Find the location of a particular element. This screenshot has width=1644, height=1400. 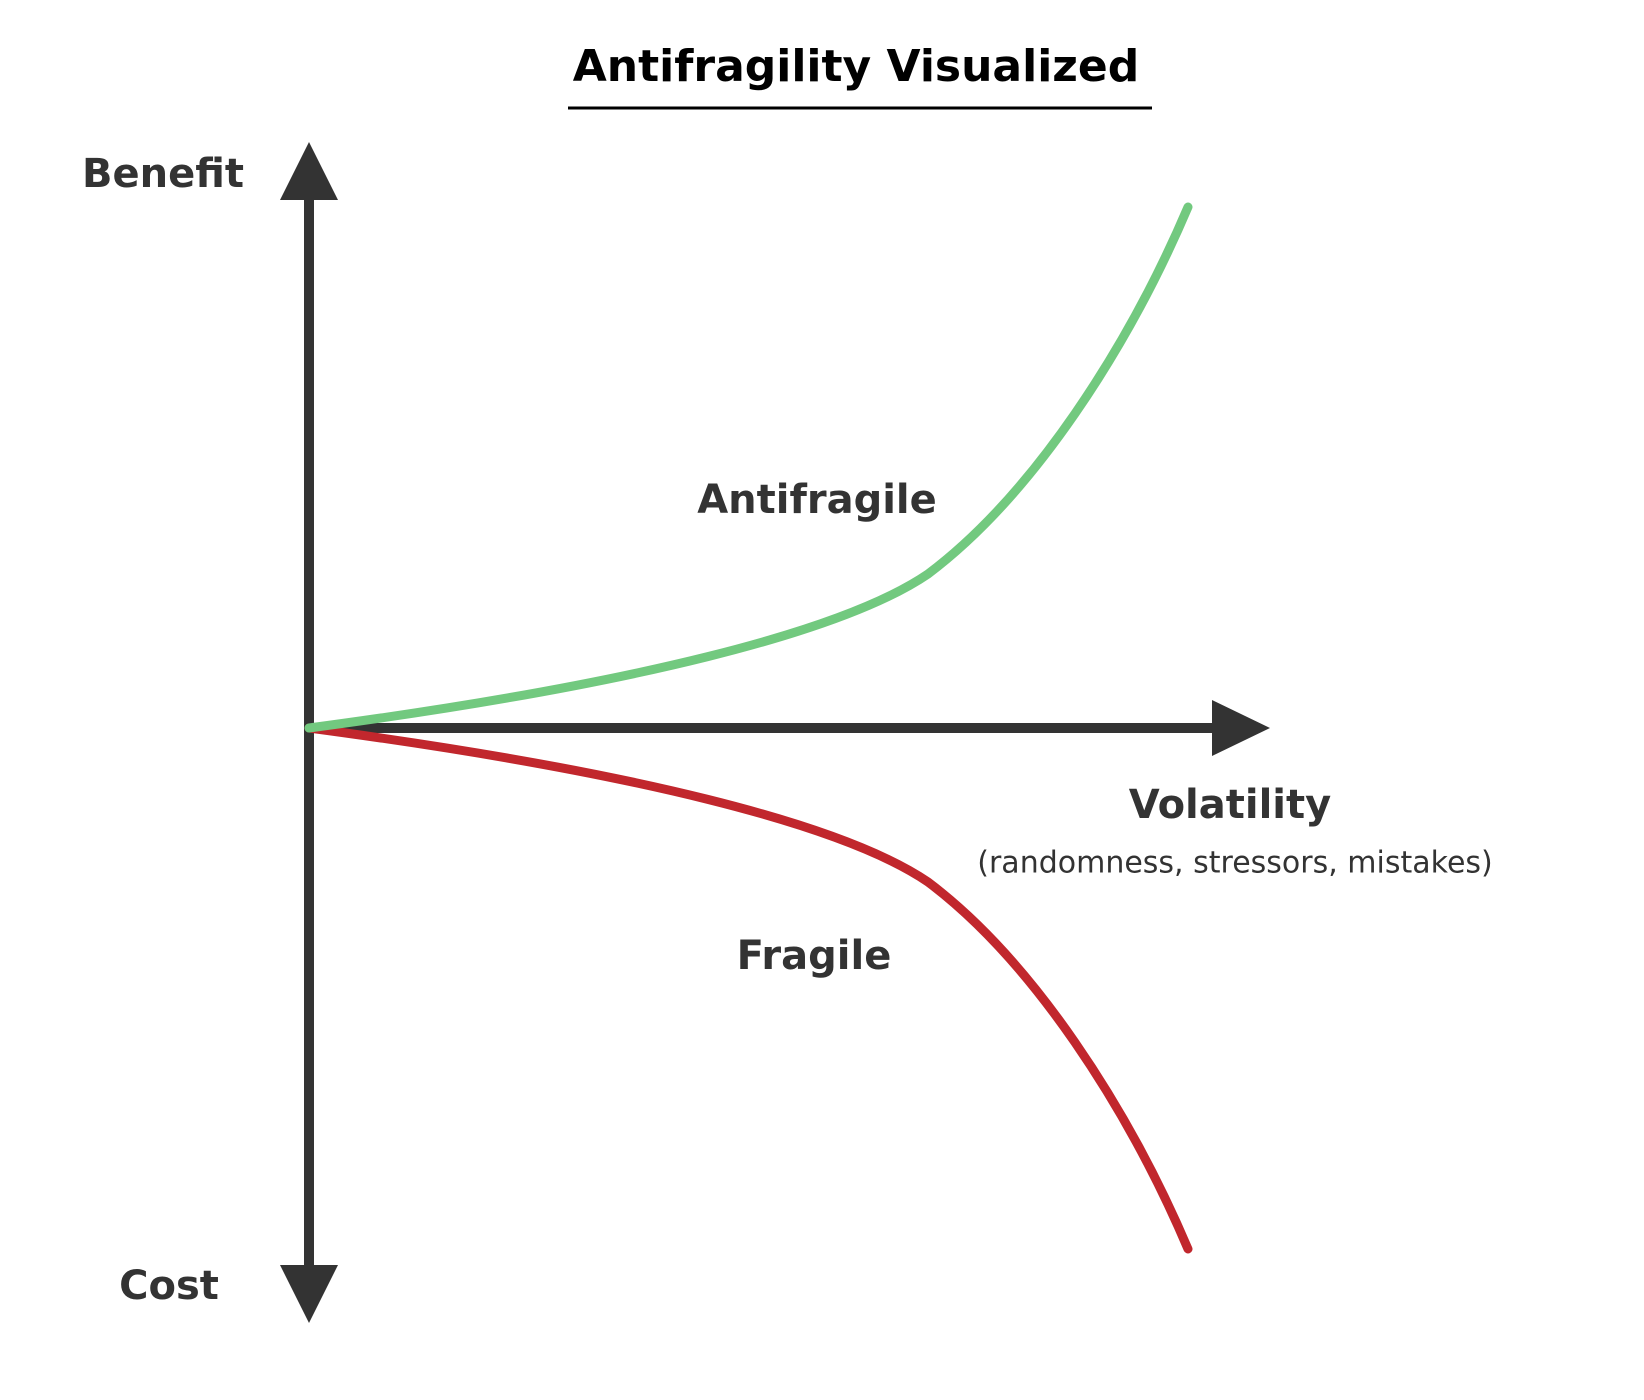

curve-label: Antifragile is located at coordinates (817, 500).